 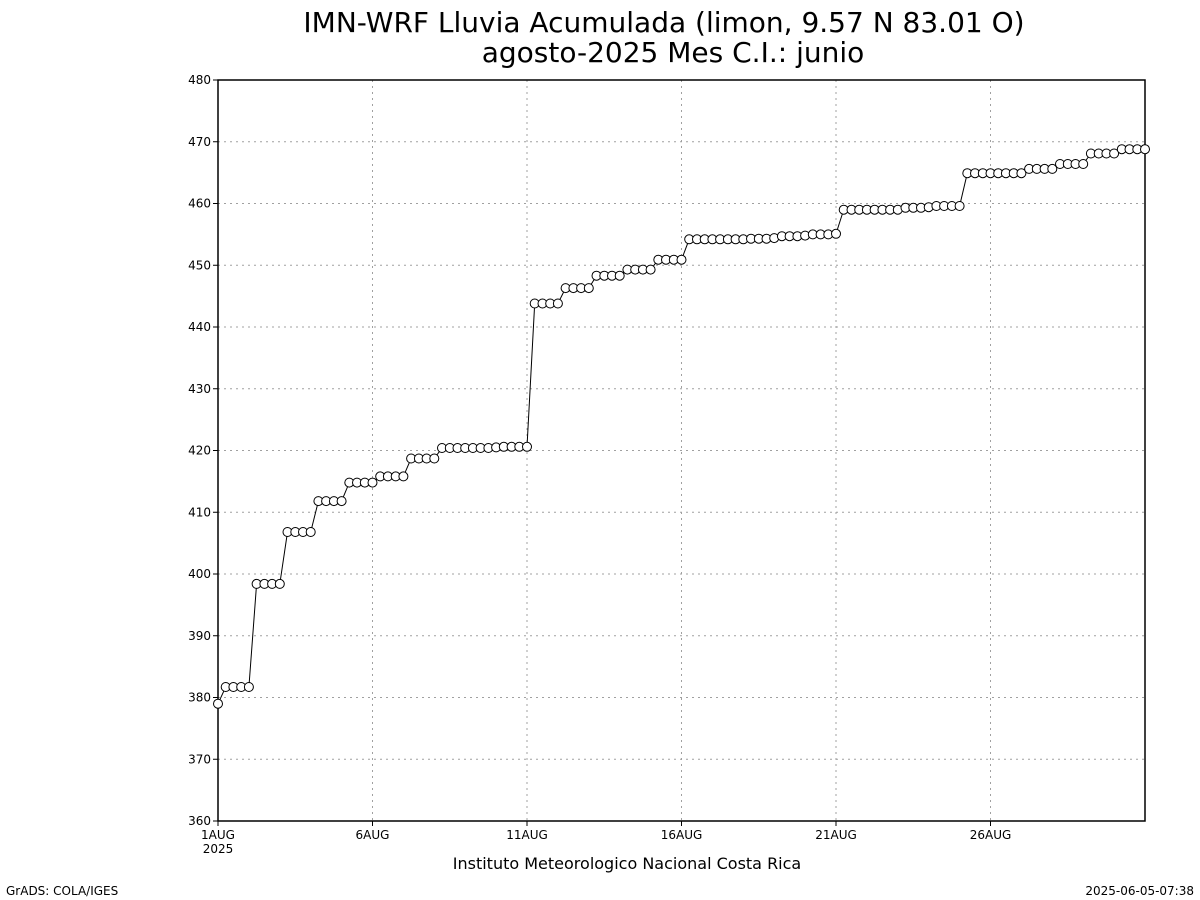 What do you see at coordinates (199, 389) in the screenshot?
I see `y-tick-label: 430` at bounding box center [199, 389].